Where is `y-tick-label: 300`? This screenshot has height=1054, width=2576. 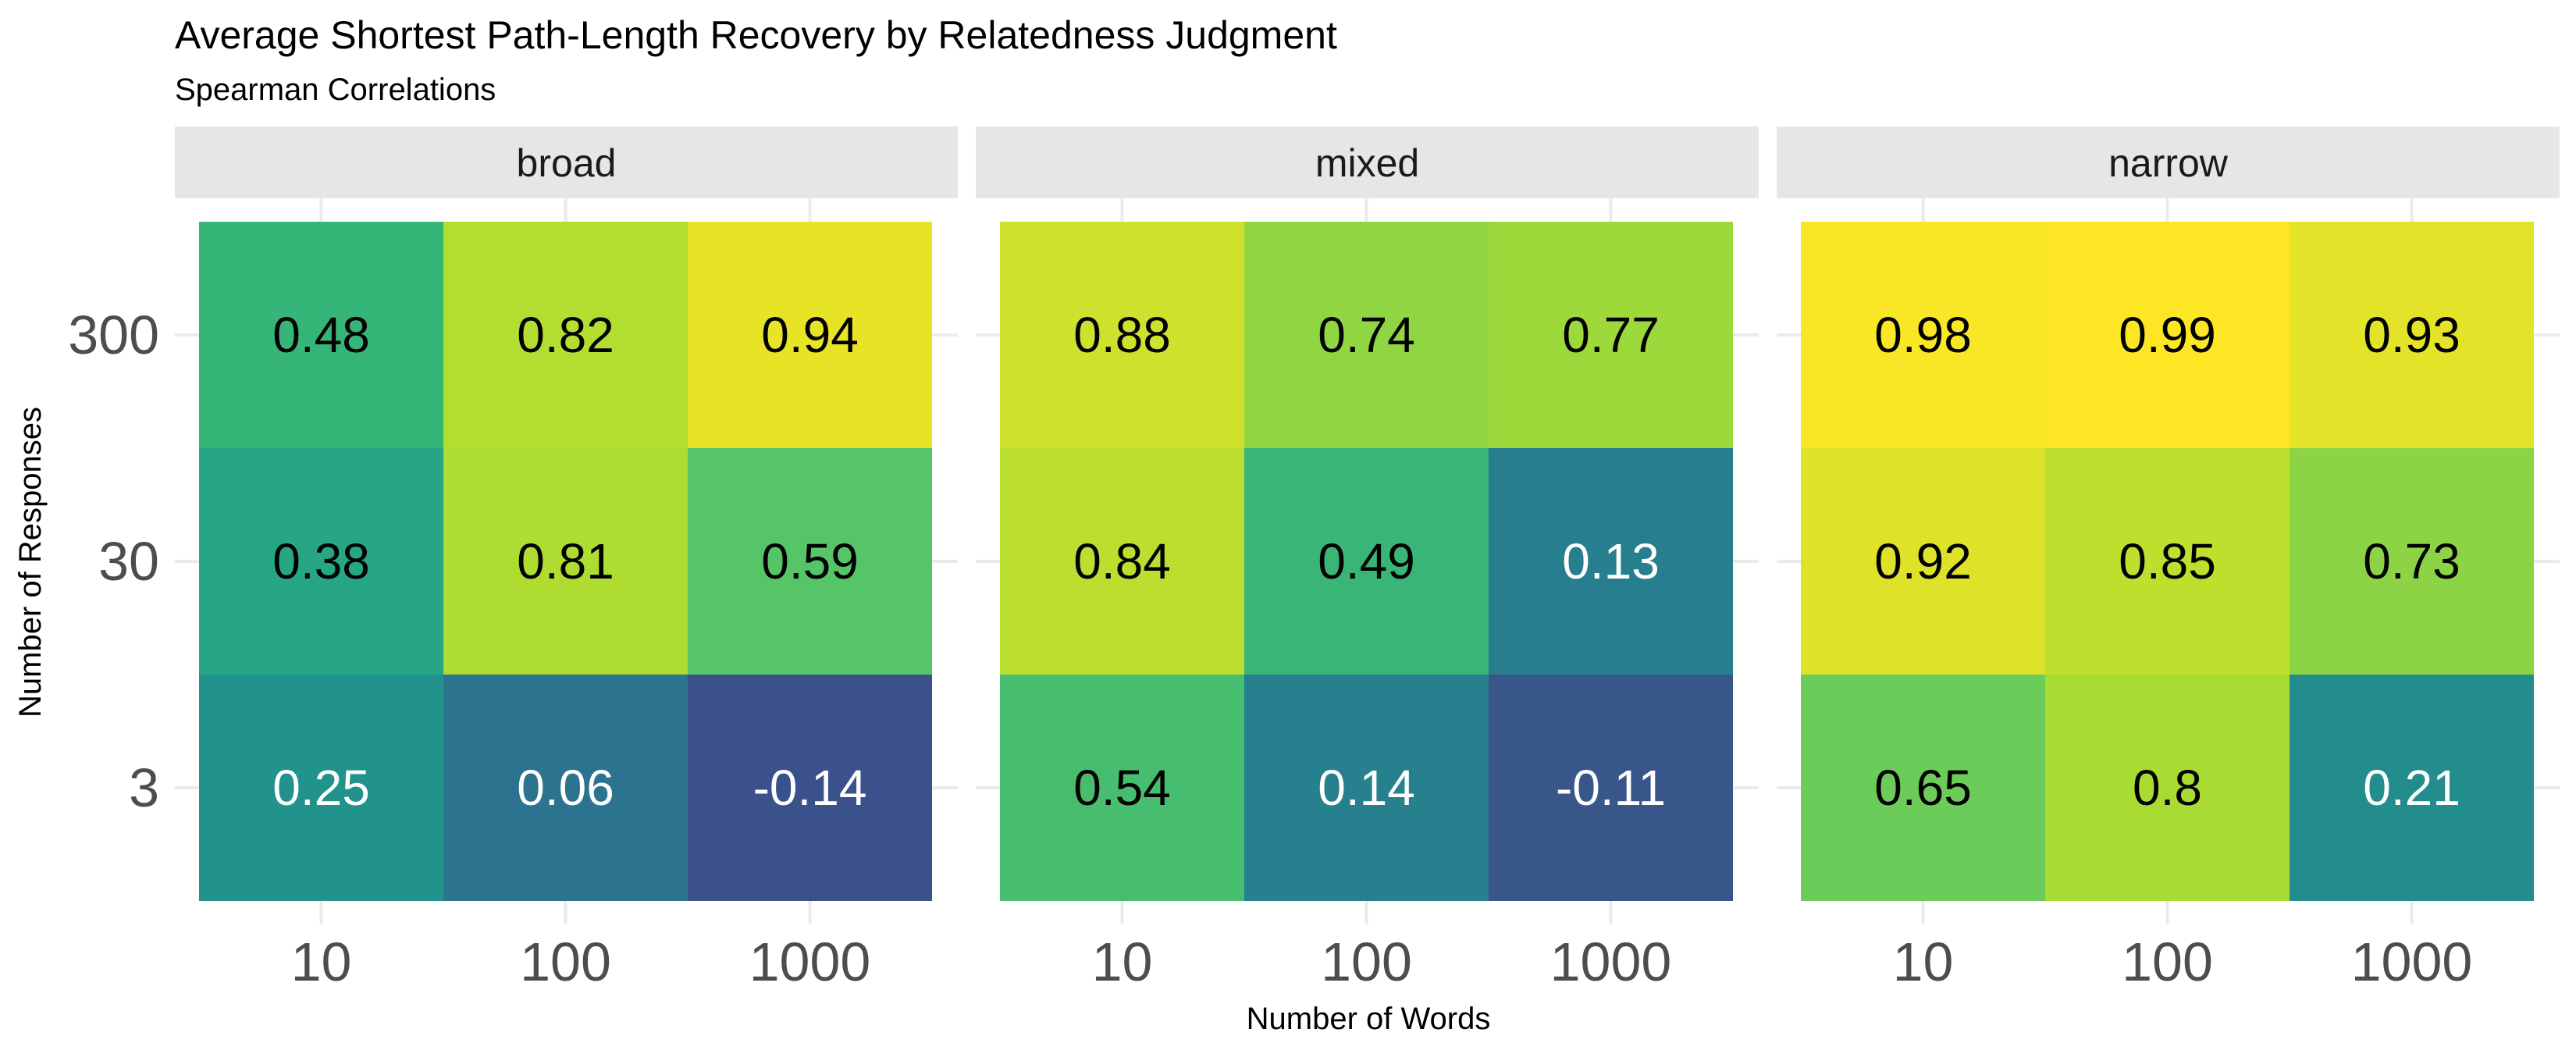 y-tick-label: 300 is located at coordinates (114, 334).